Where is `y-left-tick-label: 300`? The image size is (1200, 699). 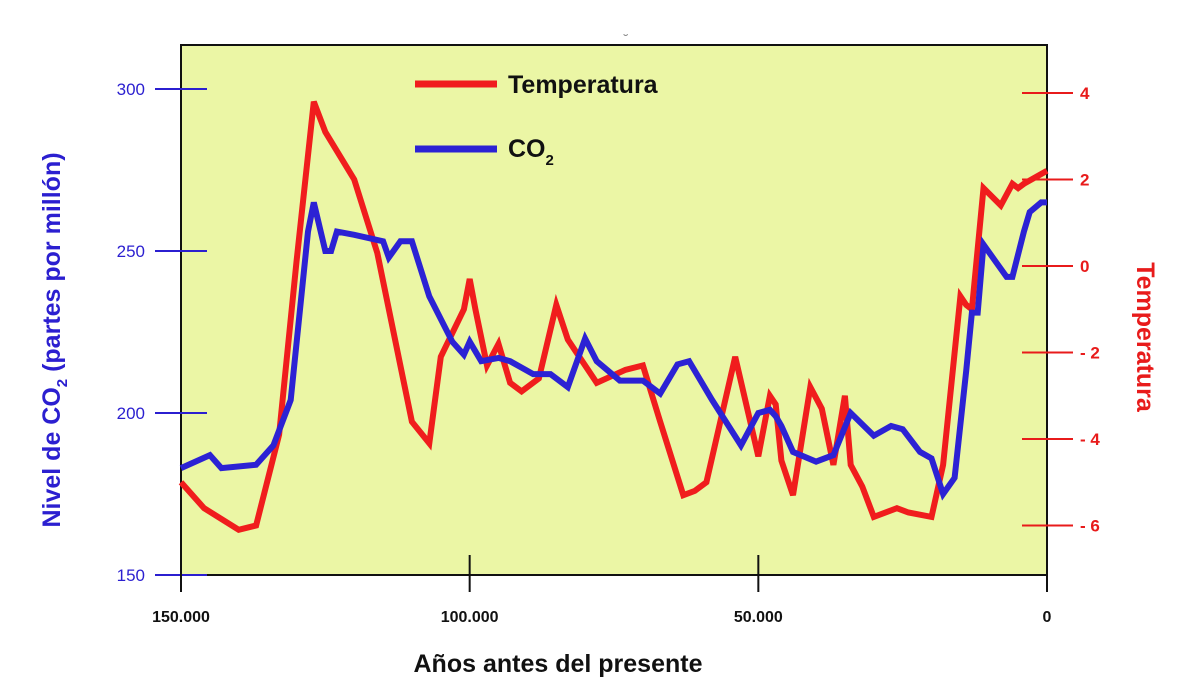
y-left-tick-label: 300 is located at coordinates (131, 89).